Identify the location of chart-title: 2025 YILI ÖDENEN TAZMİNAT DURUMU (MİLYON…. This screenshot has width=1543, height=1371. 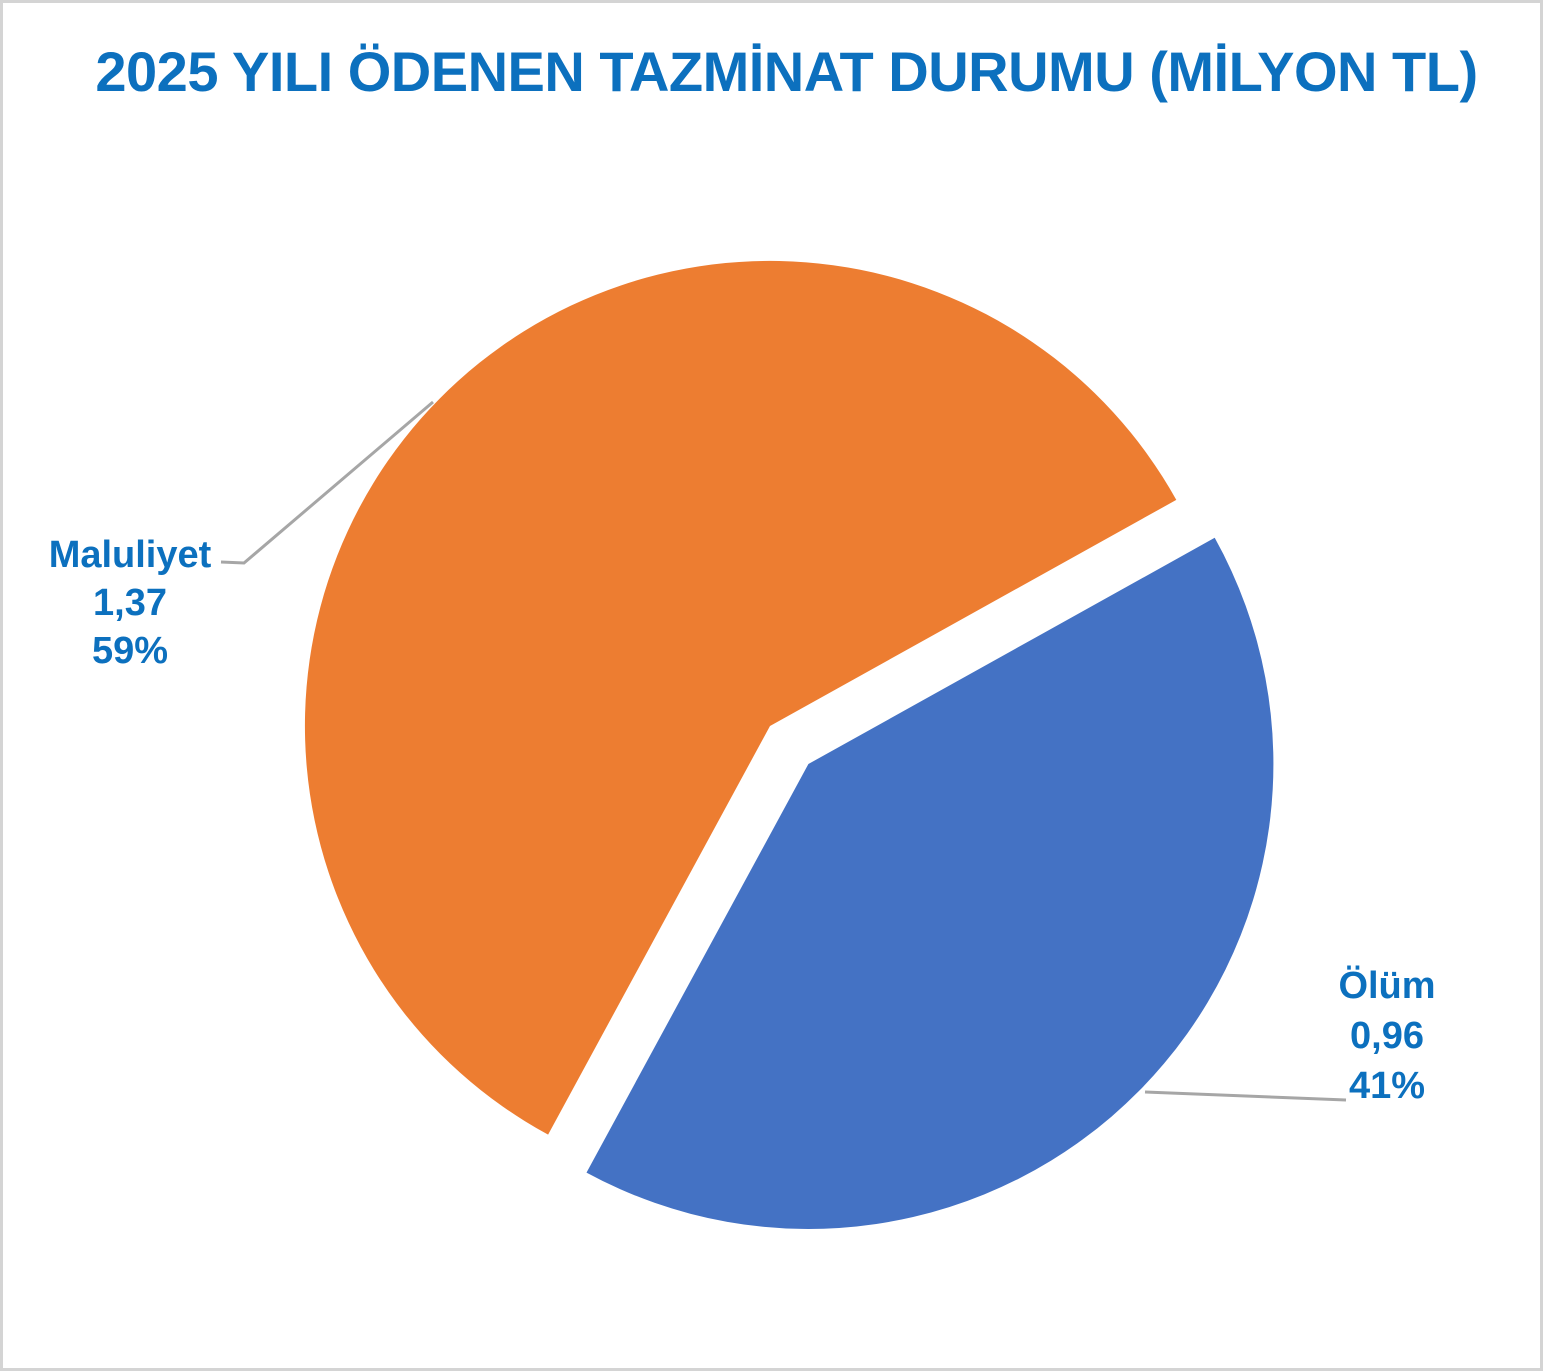
(786, 71).